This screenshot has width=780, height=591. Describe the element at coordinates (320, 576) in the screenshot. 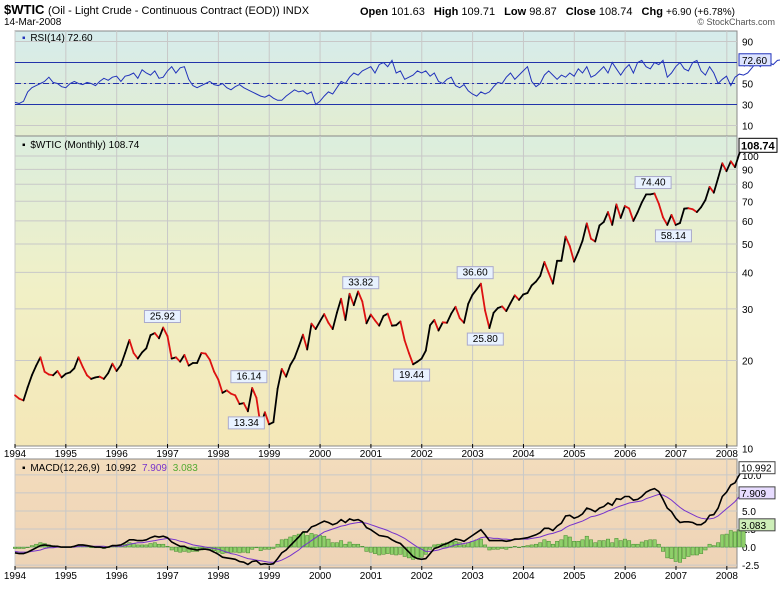

I see `year-tick-label: 2000` at that location.